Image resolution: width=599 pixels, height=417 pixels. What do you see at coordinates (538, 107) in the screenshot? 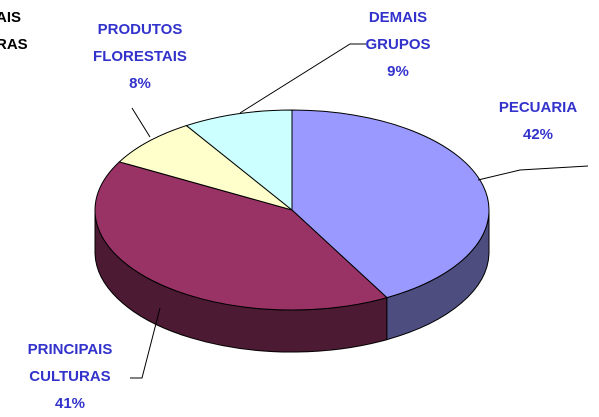
I see `slice-label: PECUARIA` at bounding box center [538, 107].